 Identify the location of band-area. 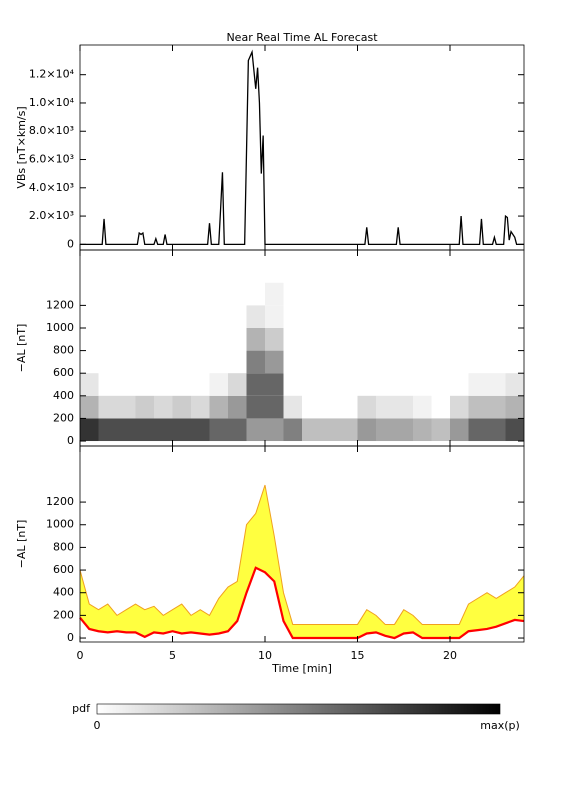
(302, 562).